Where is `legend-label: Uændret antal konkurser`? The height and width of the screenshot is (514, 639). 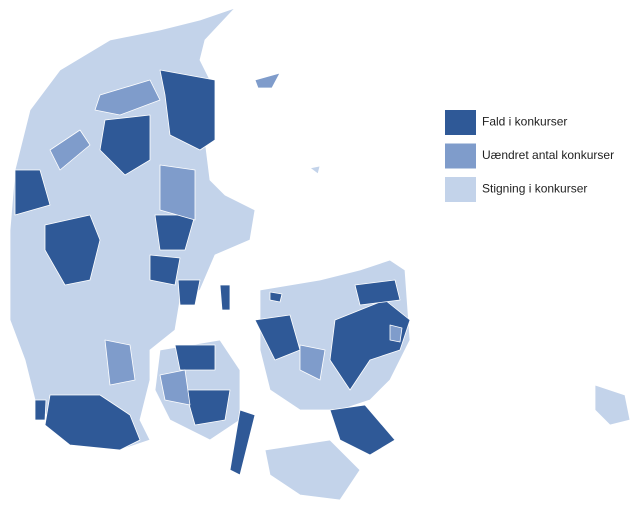
legend-label: Uændret antal konkurser is located at coordinates (548, 155).